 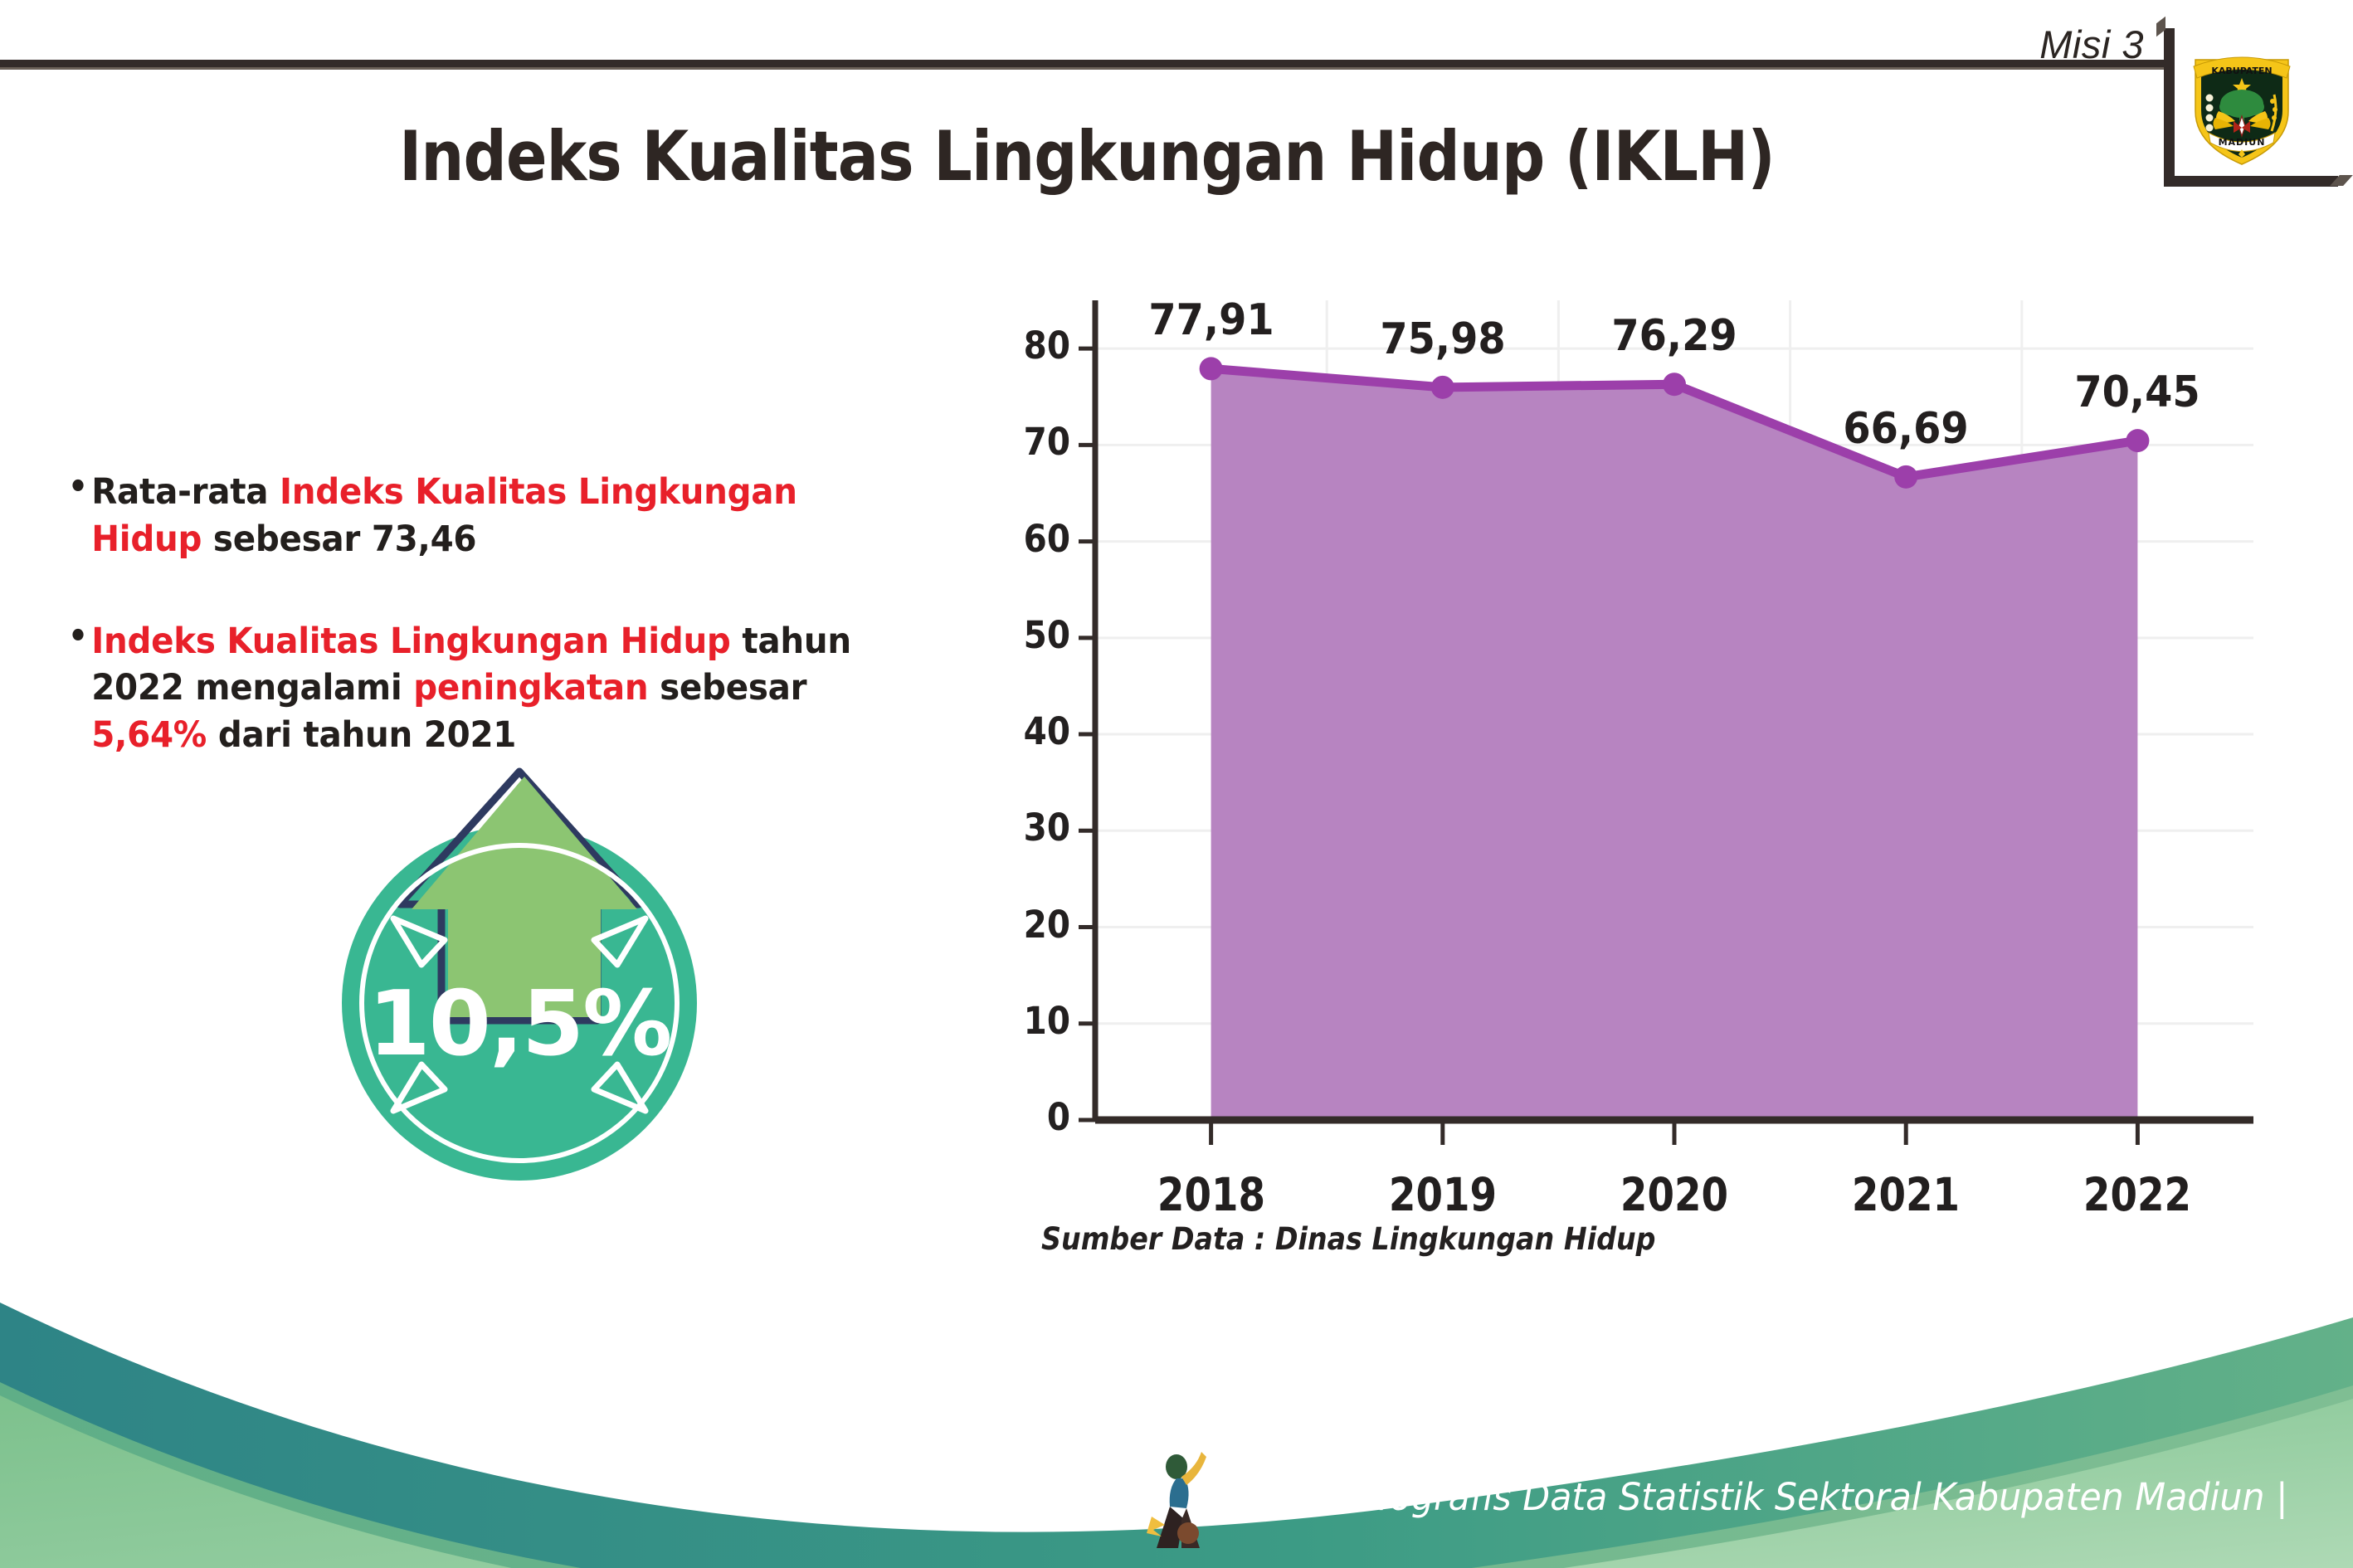 What do you see at coordinates (1674, 336) in the screenshot?
I see `data-point-value-label: 76,29` at bounding box center [1674, 336].